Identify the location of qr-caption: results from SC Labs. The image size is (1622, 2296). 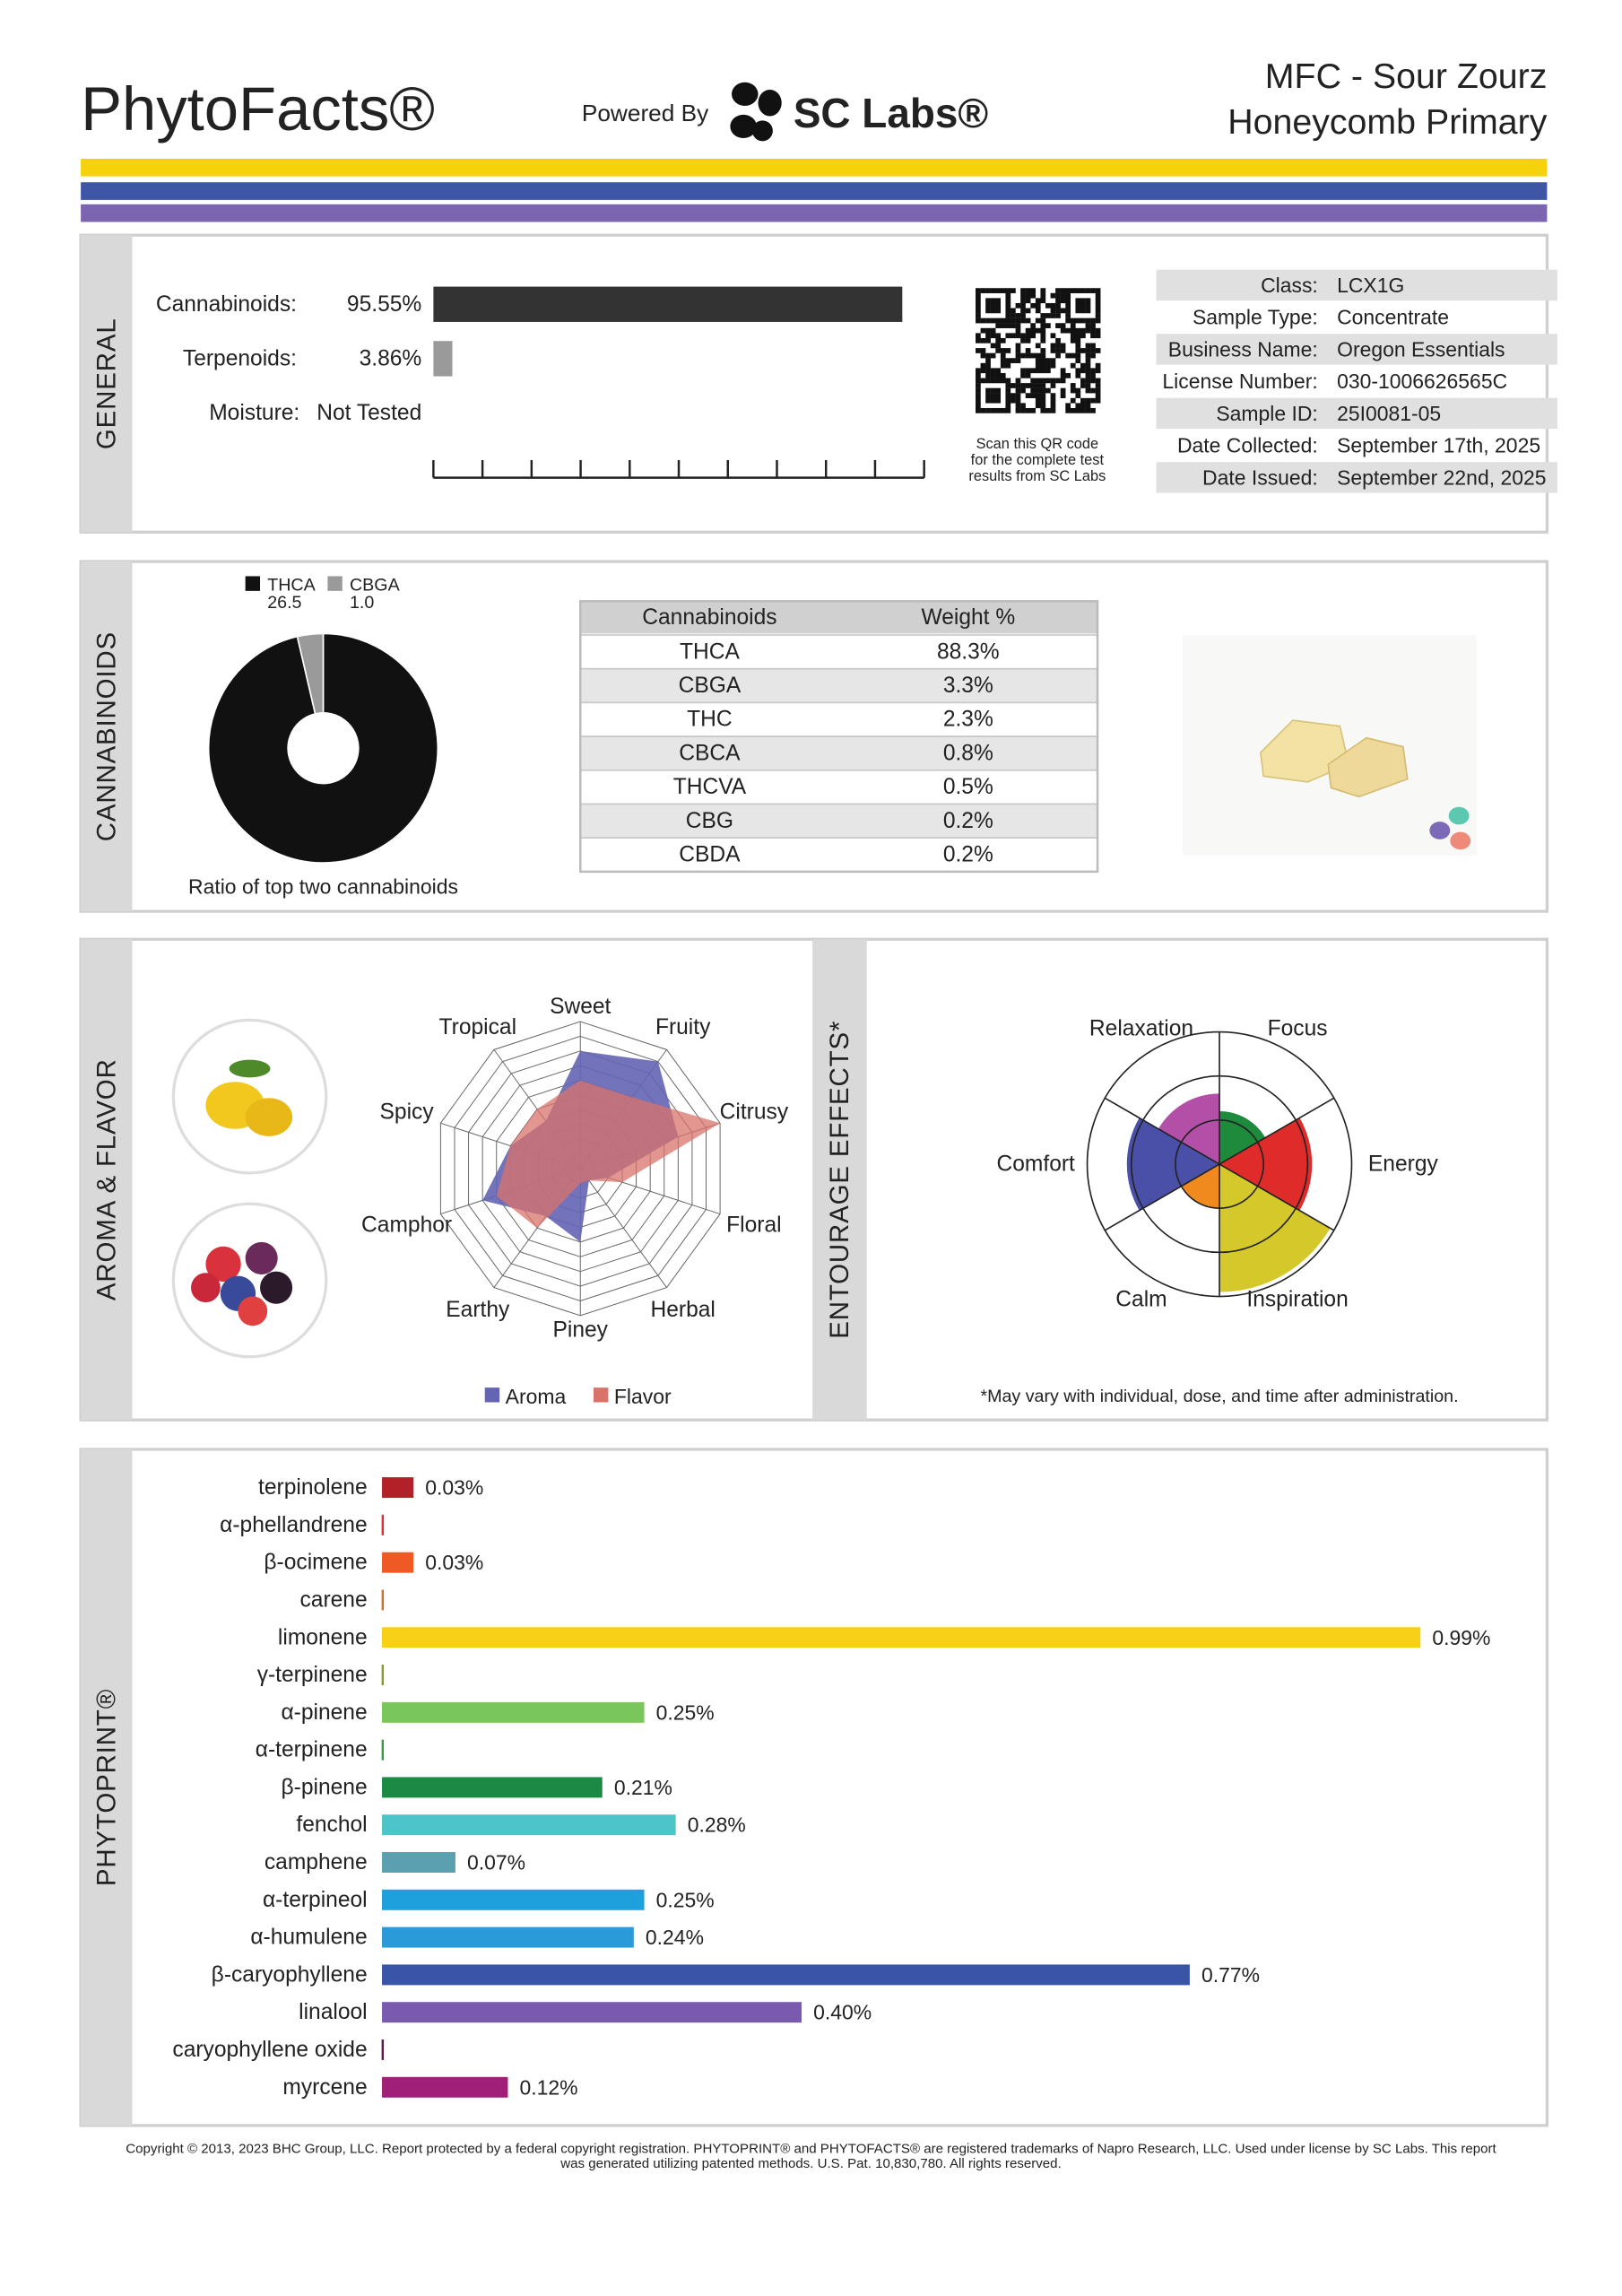
(1037, 476).